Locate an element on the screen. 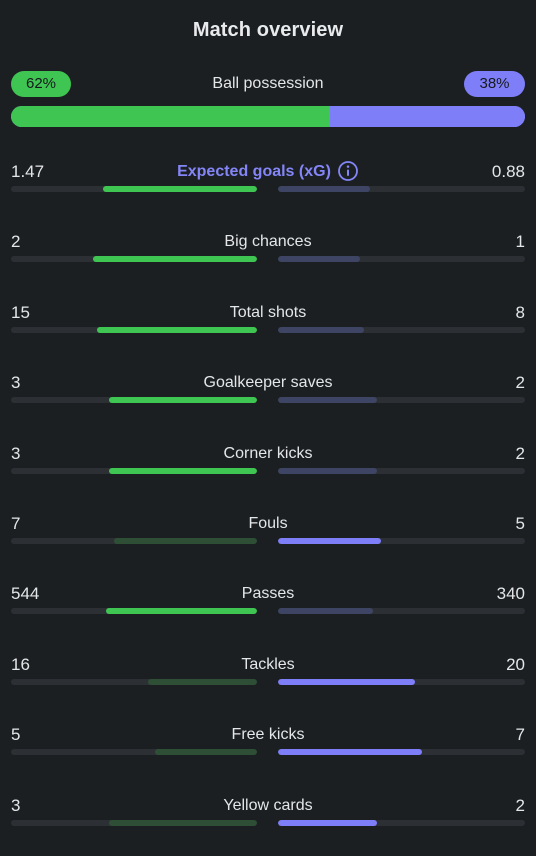 The image size is (536, 856). home-possession-badge: 62% is located at coordinates (41, 84).